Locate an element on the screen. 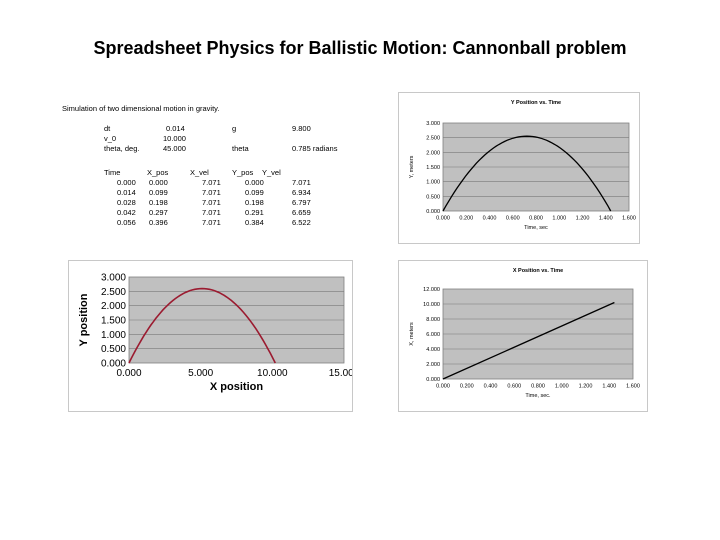  x-axis-label: Time, sec. is located at coordinates (538, 396).